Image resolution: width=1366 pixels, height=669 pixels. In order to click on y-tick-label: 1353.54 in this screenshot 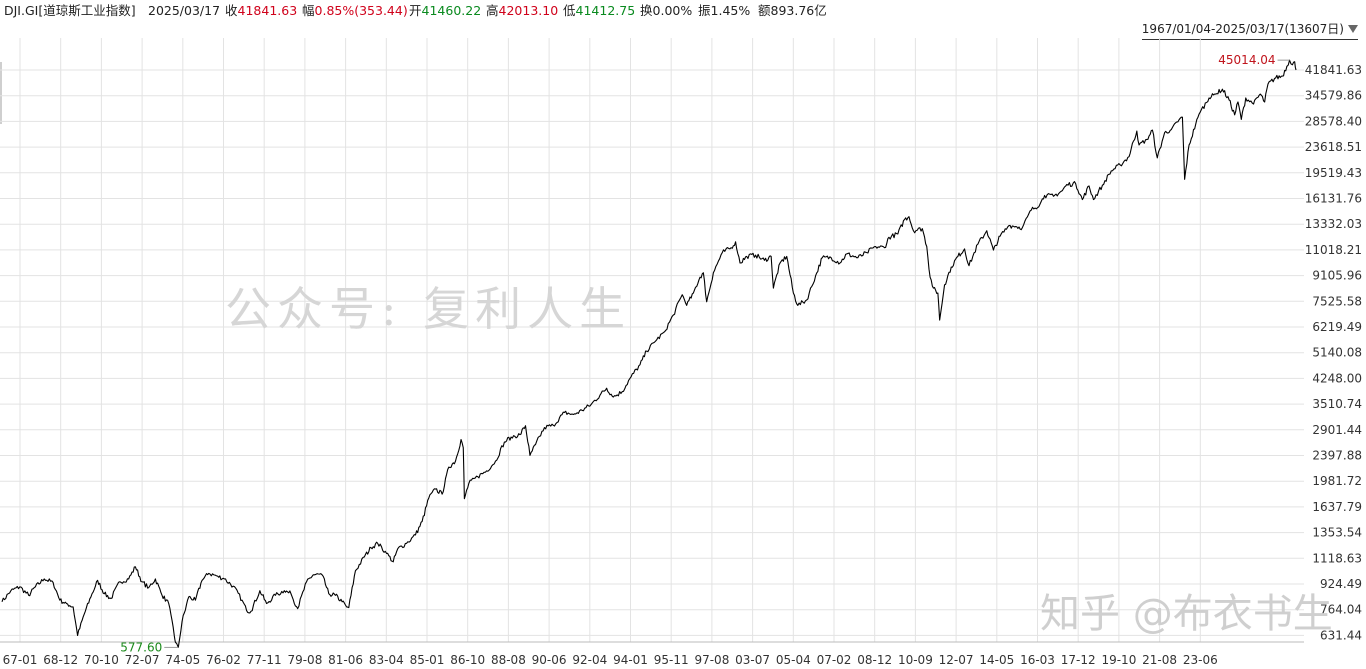, I will do `click(1337, 533)`.